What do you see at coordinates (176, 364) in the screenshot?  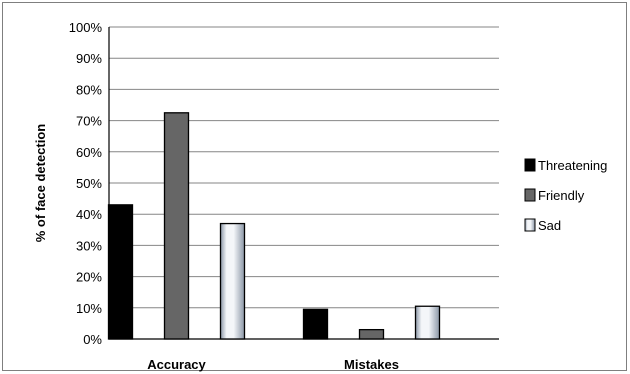 I see `x-category-label: Accuracy` at bounding box center [176, 364].